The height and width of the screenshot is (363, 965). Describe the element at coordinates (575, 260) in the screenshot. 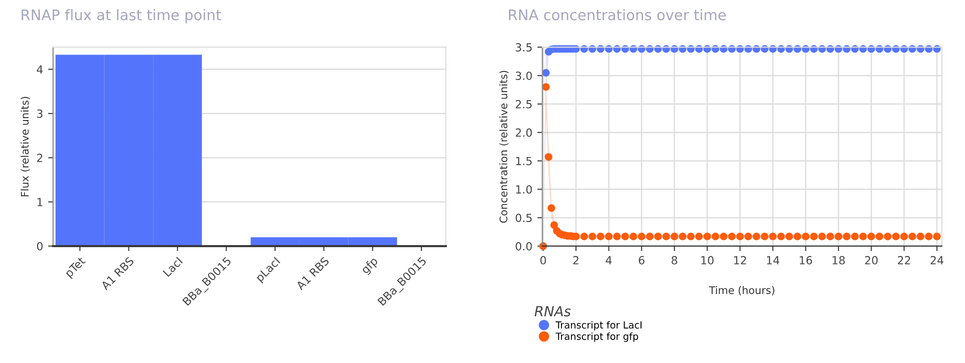

I see `x-tick-label: 2` at that location.